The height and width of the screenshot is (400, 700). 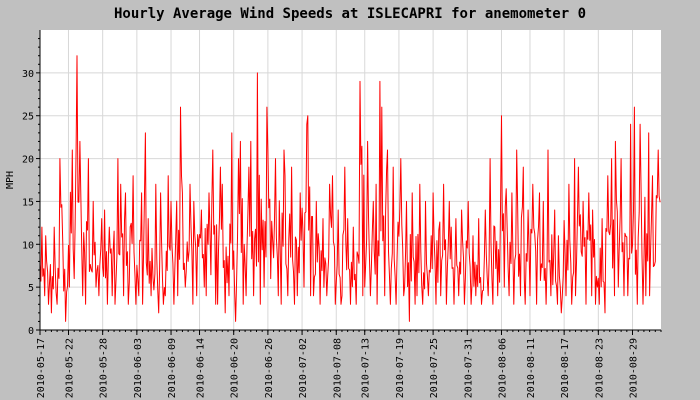 What do you see at coordinates (468, 368) in the screenshot?
I see `x-tick-label: 2010-07-31` at bounding box center [468, 368].